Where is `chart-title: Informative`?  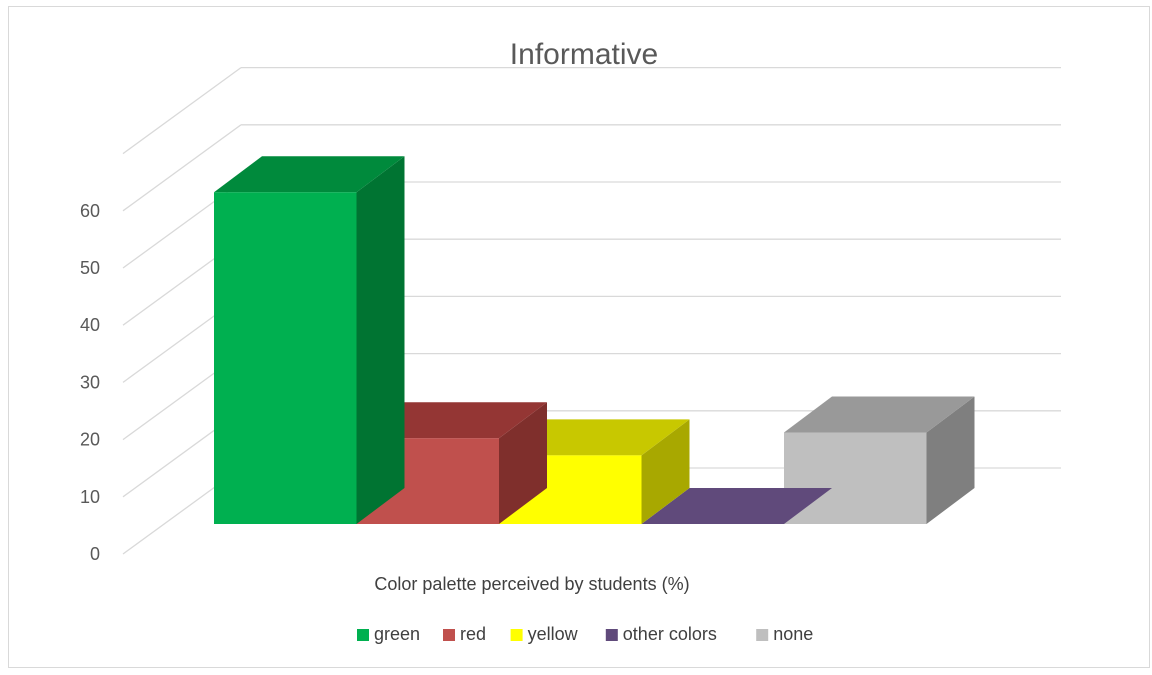
chart-title: Informative is located at coordinates (584, 54).